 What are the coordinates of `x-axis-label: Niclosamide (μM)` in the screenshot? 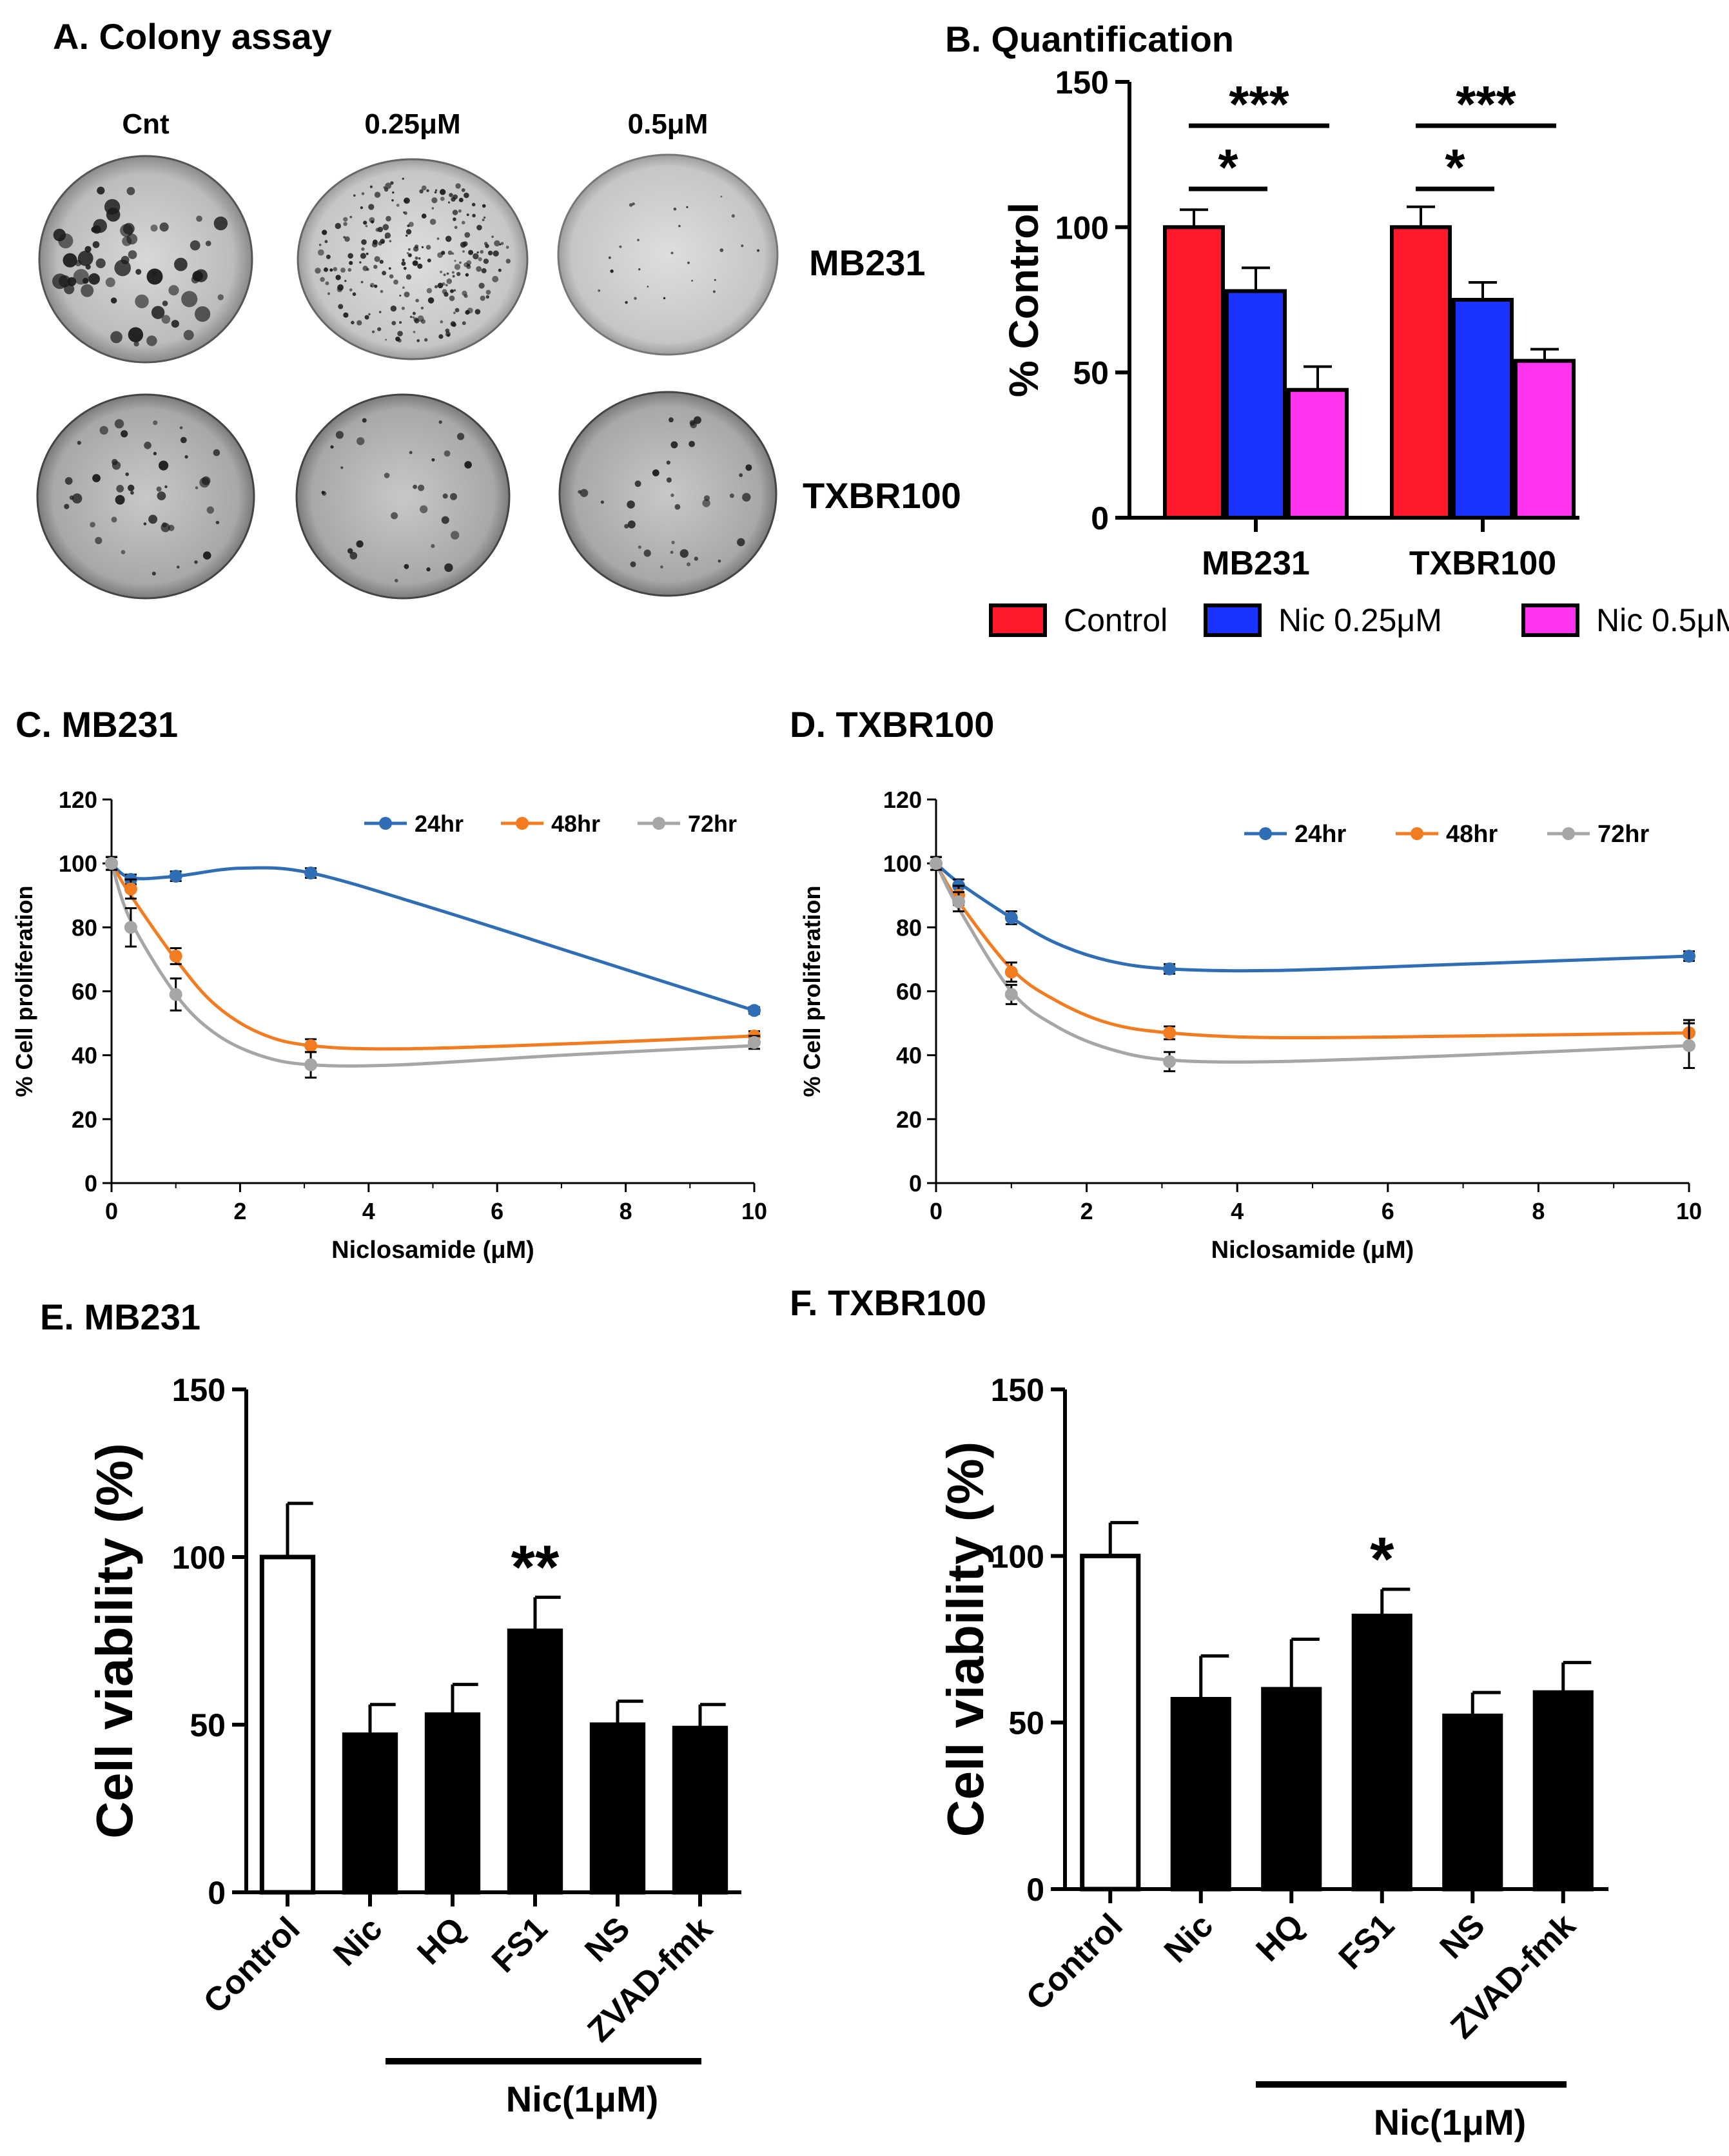 It's located at (432, 1250).